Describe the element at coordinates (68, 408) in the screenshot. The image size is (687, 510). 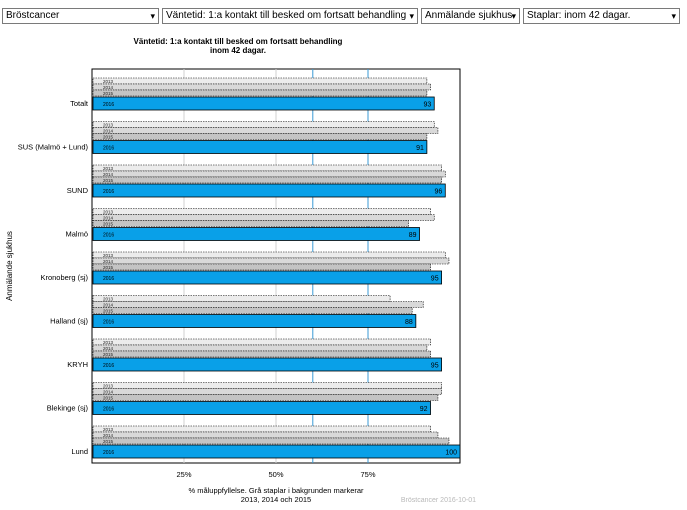
I see `category-label: Blekinge (sj)` at that location.